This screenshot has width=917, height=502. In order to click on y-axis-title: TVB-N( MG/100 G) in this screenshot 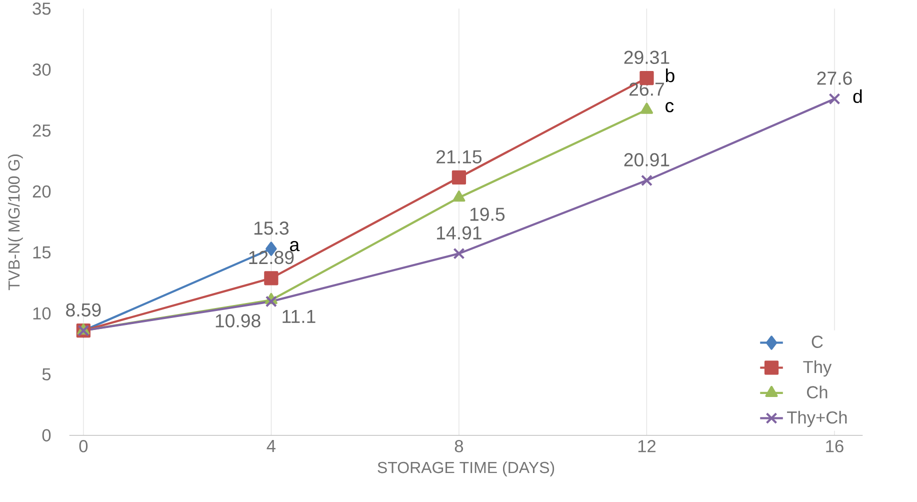, I will do `click(15, 222)`.